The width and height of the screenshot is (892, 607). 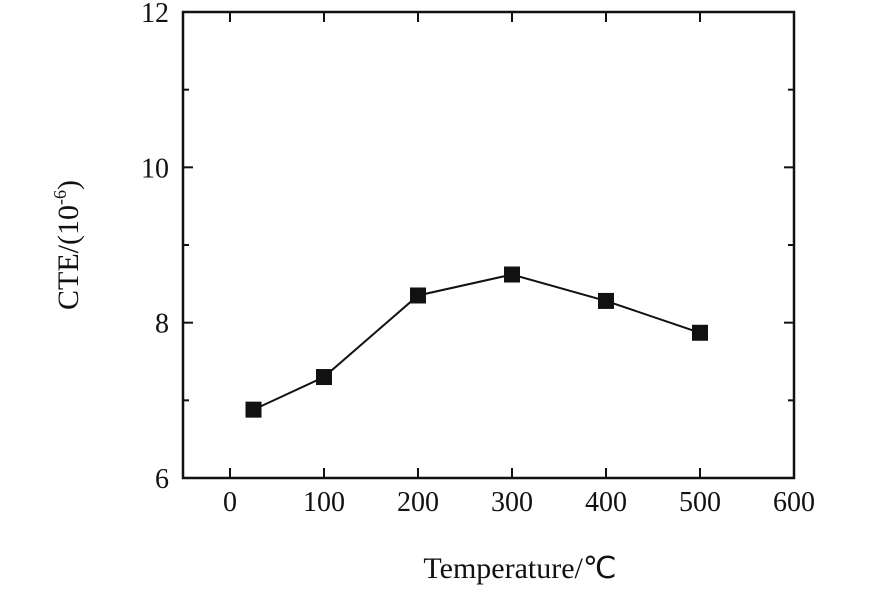 What do you see at coordinates (606, 502) in the screenshot?
I see `x-tick-label: 400` at bounding box center [606, 502].